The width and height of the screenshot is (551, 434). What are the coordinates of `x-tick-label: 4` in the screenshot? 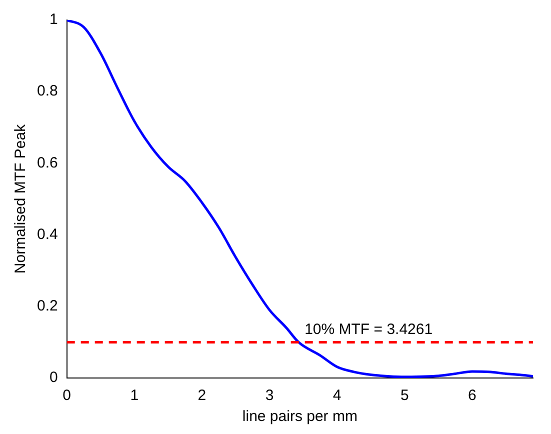 It's located at (337, 395).